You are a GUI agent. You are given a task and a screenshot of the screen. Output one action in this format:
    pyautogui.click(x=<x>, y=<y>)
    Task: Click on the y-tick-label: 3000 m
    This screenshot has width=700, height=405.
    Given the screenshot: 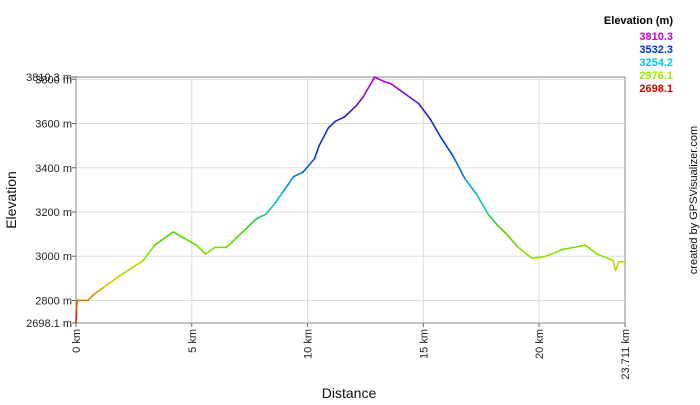 What is the action you would take?
    pyautogui.click(x=53, y=257)
    